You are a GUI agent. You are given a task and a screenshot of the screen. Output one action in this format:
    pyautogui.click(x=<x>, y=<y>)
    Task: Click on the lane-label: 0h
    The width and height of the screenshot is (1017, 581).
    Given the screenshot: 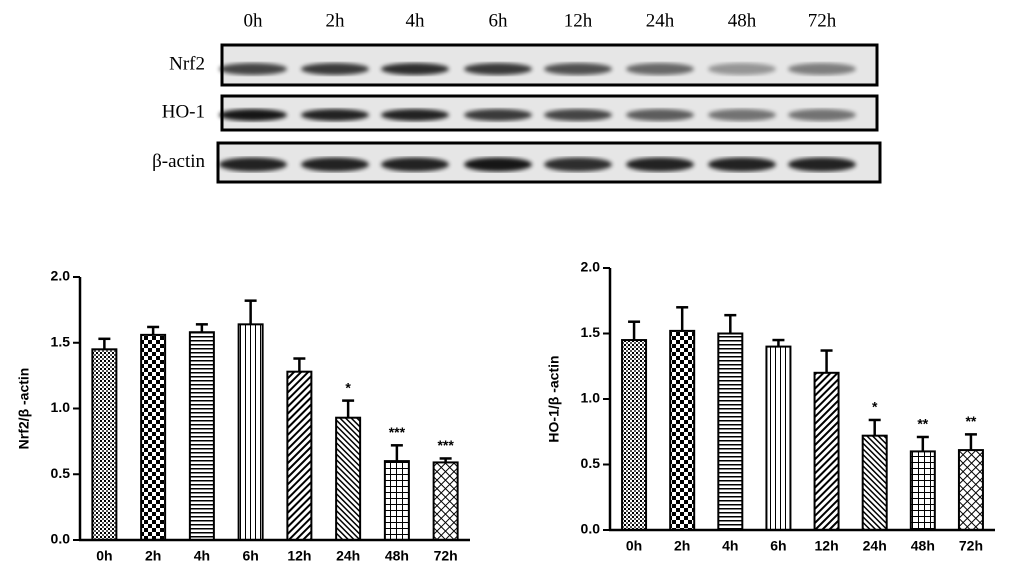 What is the action you would take?
    pyautogui.click(x=254, y=20)
    